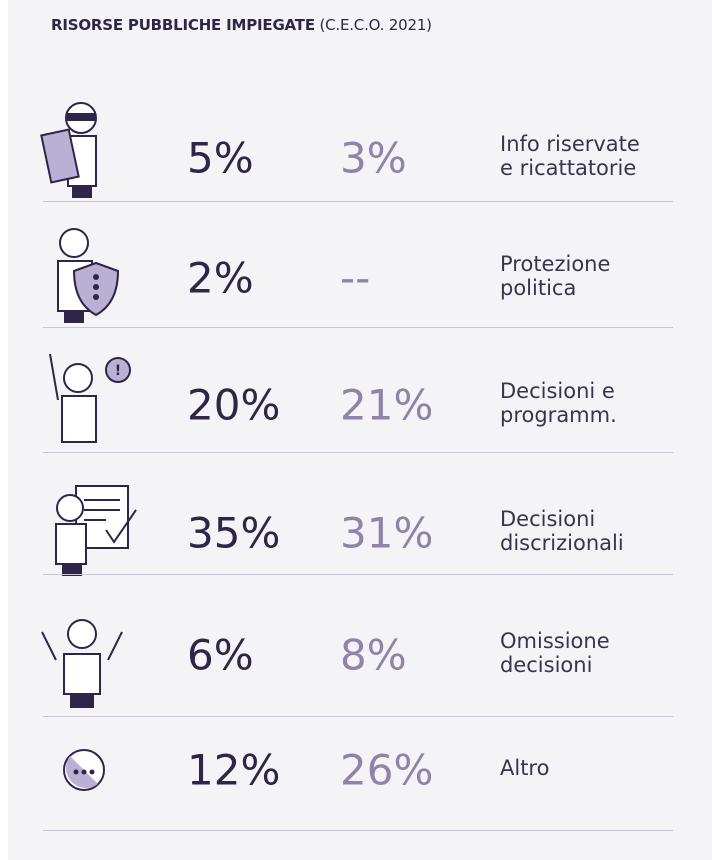 This screenshot has width=712, height=860. What do you see at coordinates (555, 264) in the screenshot?
I see `label-line: Protezione` at bounding box center [555, 264].